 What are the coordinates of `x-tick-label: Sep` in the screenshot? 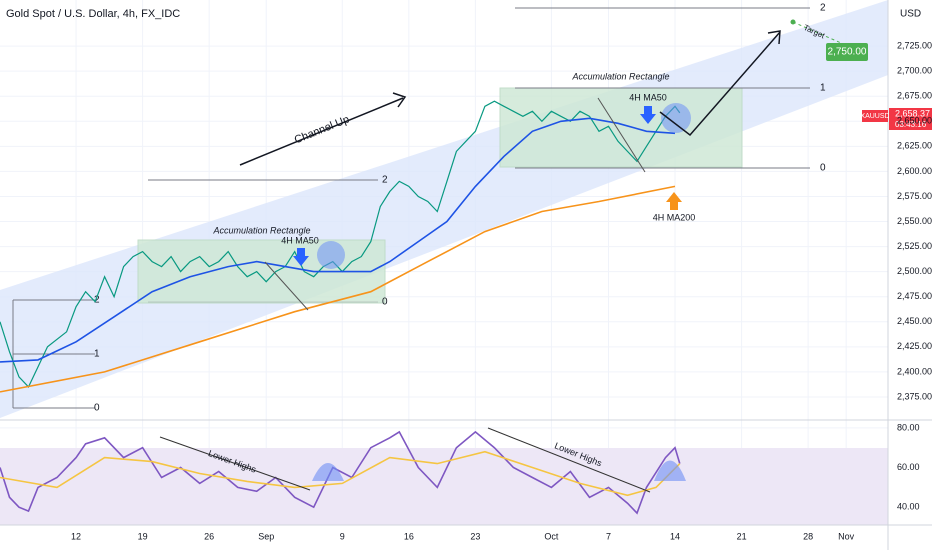 It's located at (266, 536).